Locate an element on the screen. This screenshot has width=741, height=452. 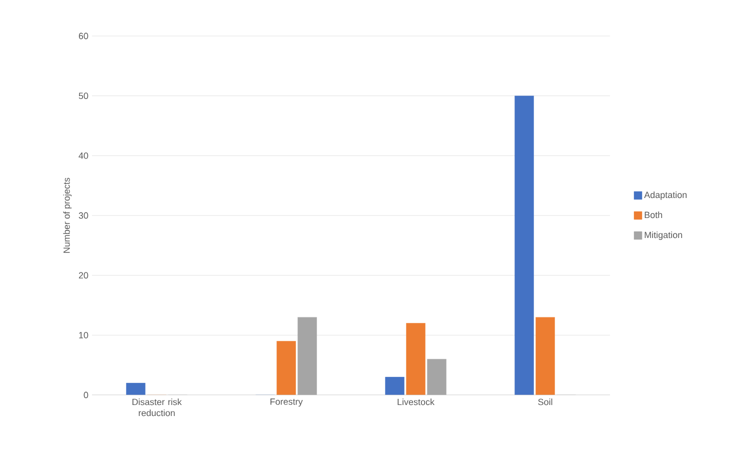
y-tick-label: 20 is located at coordinates (83, 275).